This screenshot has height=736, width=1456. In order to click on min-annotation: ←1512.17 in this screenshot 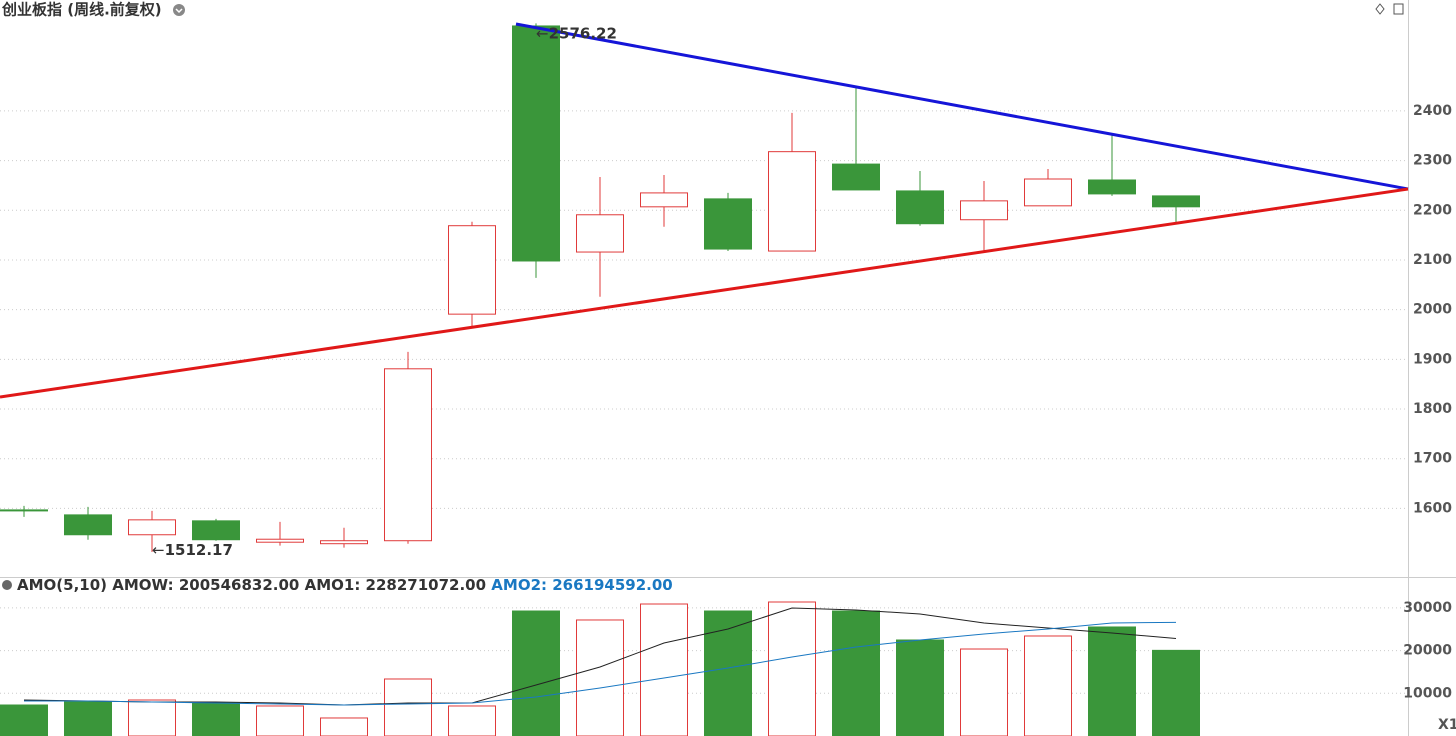, I will do `click(192, 550)`.